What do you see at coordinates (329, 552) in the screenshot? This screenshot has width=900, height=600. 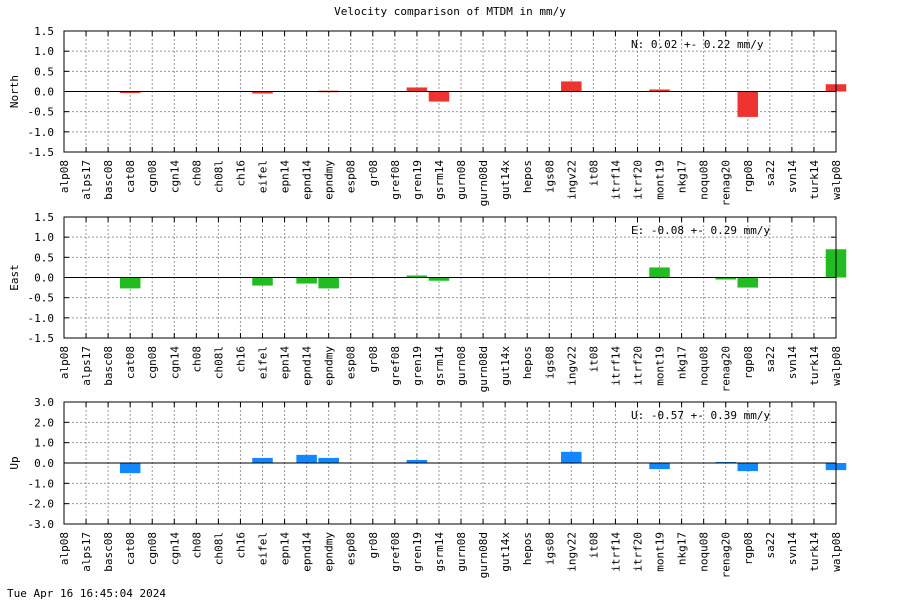 I see `up-xtick-label: epndmy` at bounding box center [329, 552].